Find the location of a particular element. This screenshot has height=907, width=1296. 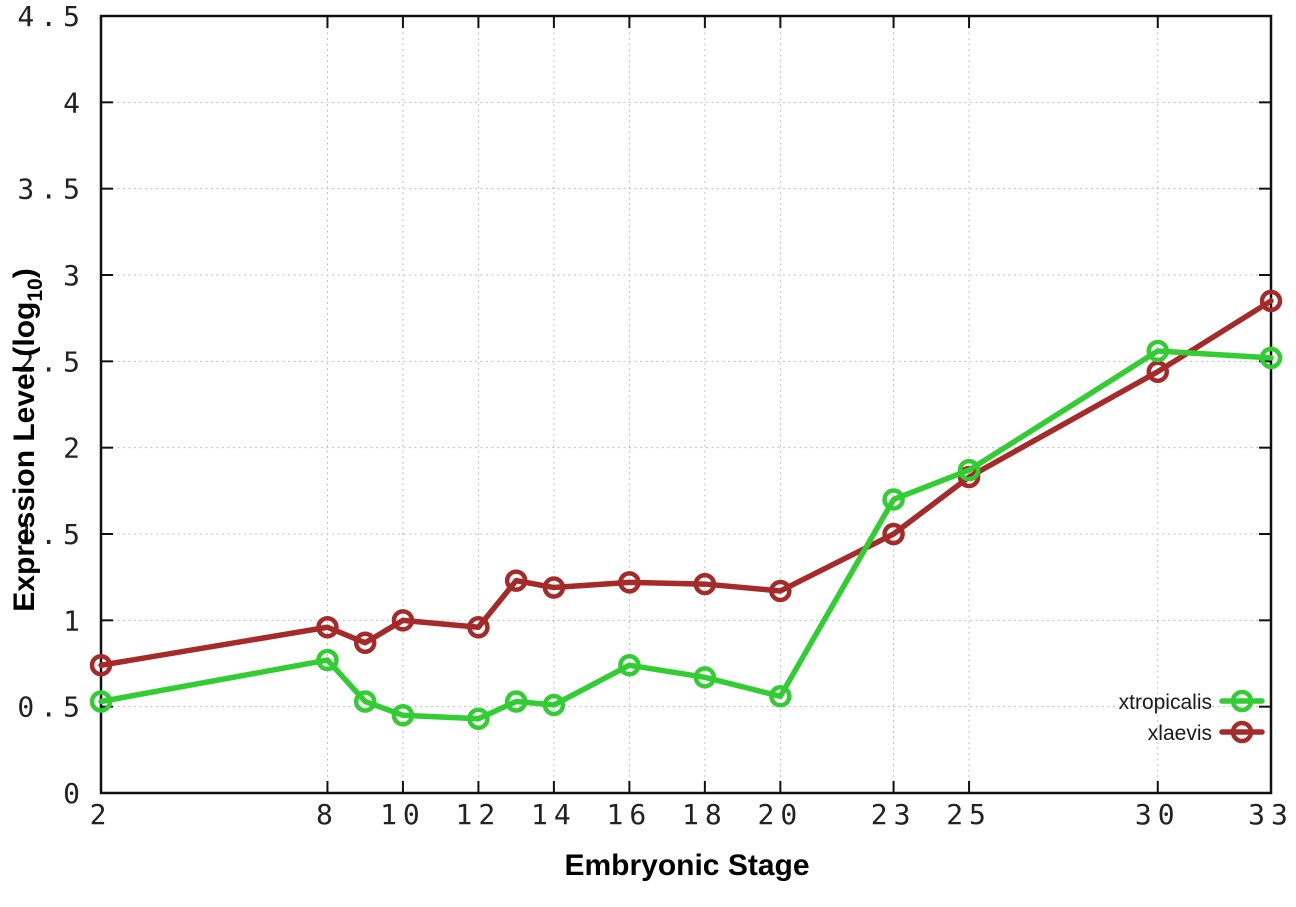

y-tick-label: 0 is located at coordinates (74, 793).